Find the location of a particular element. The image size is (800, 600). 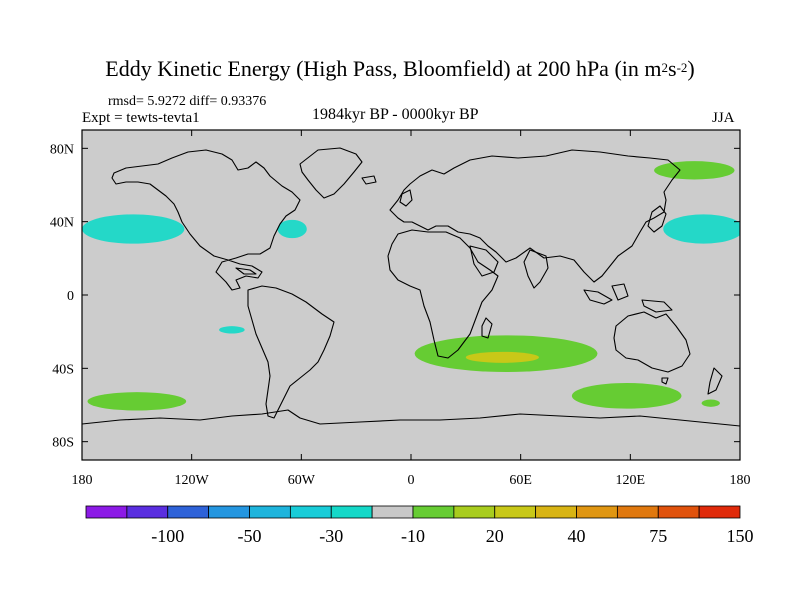

diff-value: 0.93376 is located at coordinates (243, 101).